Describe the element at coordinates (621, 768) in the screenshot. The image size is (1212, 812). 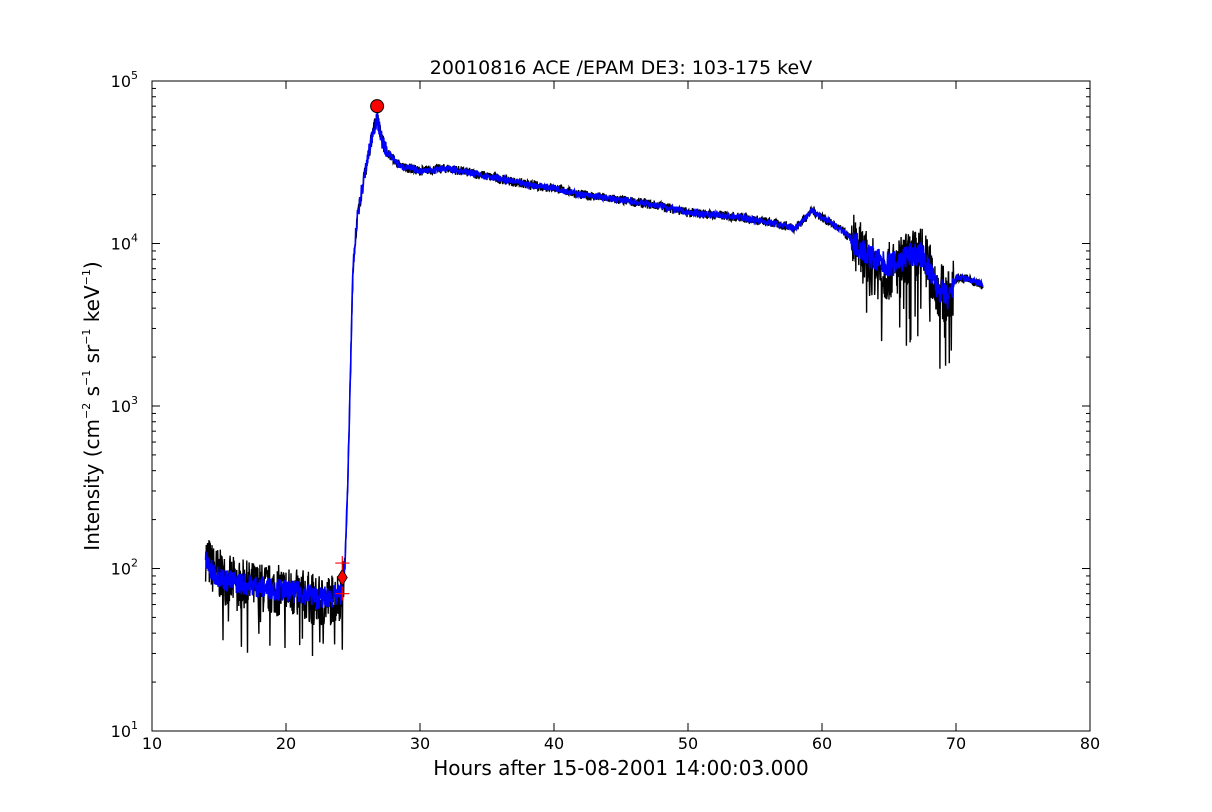
I see `x-axis-label: Hours after 15-08-2001 14:00:03.000` at that location.